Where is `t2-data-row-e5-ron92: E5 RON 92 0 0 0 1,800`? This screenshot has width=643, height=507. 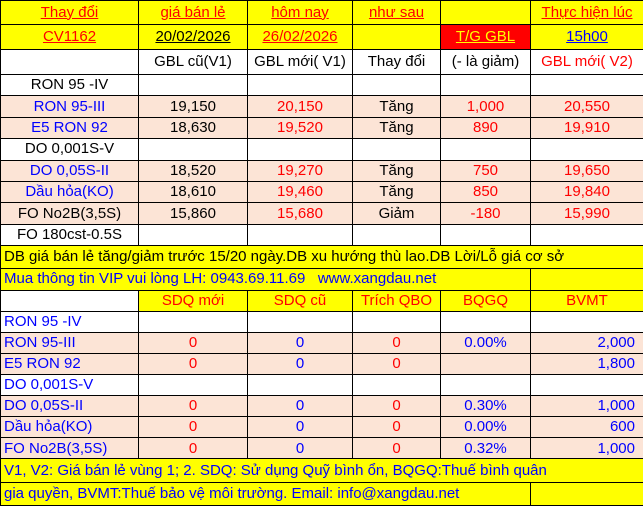 t2-data-row-e5-ron92: E5 RON 92 0 0 0 1,800 is located at coordinates (321, 364).